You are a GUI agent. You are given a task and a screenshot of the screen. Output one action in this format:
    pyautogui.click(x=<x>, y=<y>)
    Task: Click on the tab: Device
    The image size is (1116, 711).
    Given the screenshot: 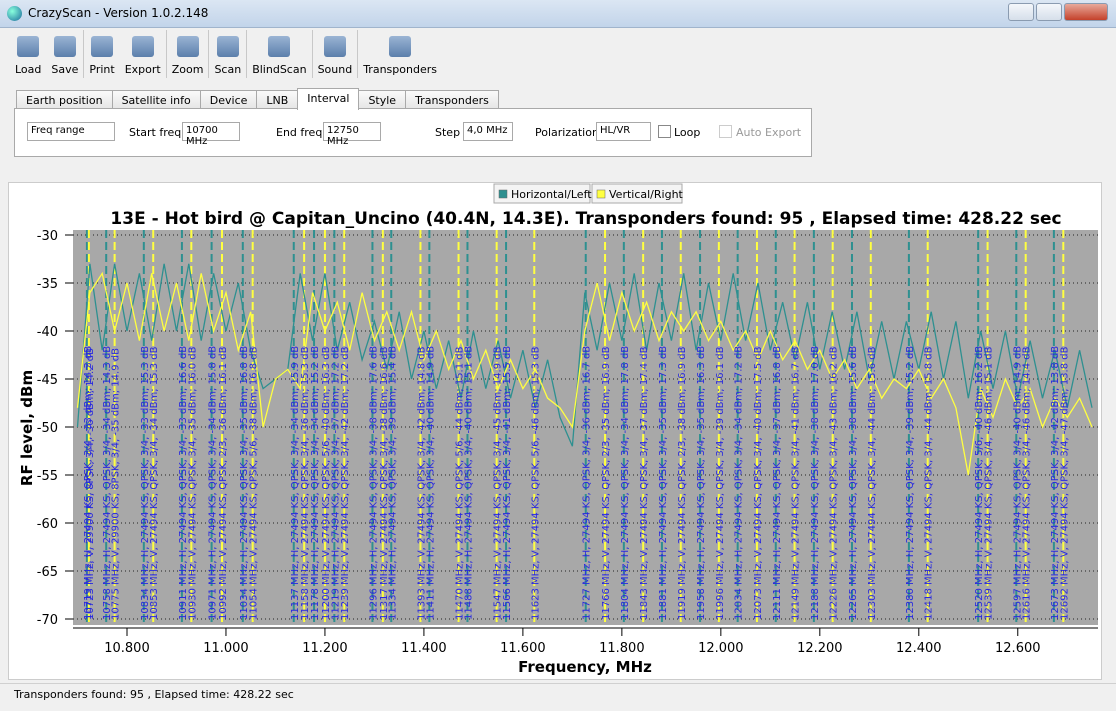 What is the action you would take?
    pyautogui.click(x=228, y=100)
    